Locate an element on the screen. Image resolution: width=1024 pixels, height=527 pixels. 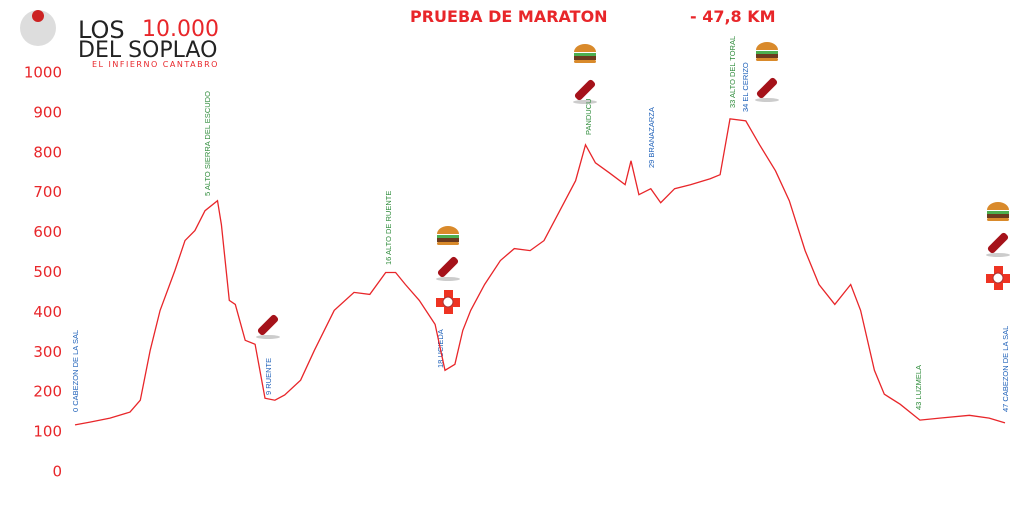
annotation: PANDUCU is located at coordinates (588, 116).